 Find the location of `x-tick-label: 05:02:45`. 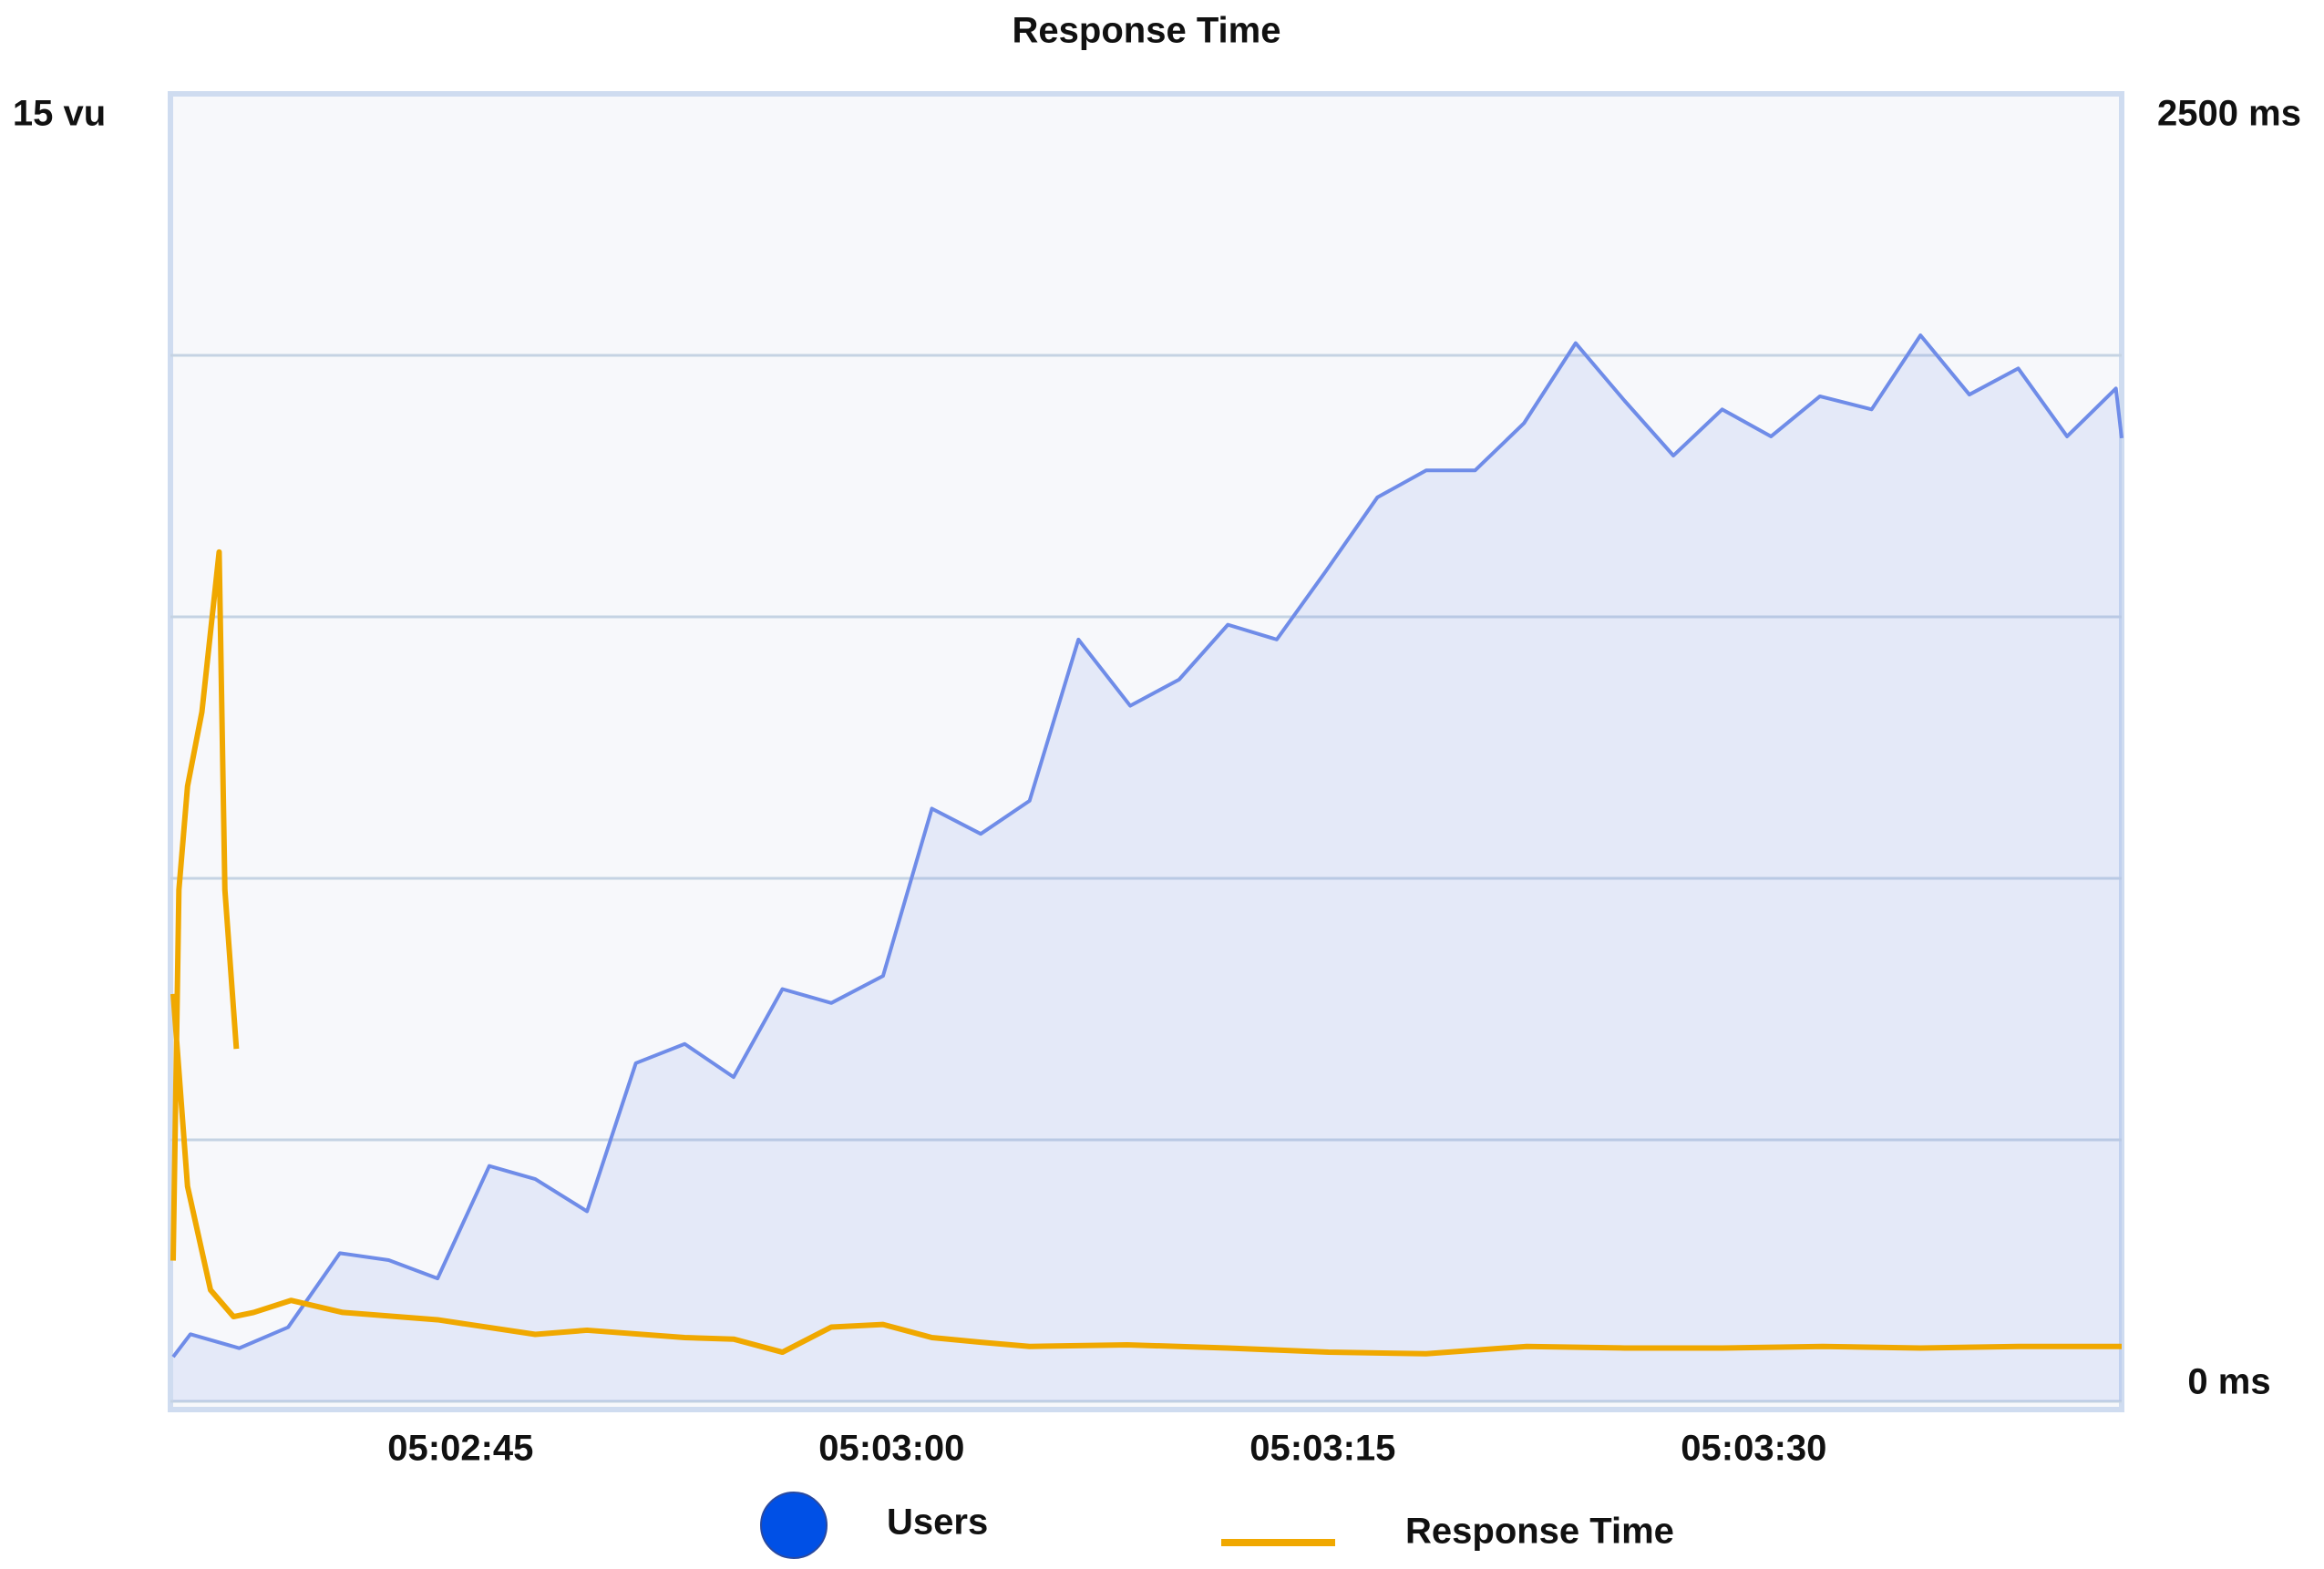

x-tick-label: 05:02:45 is located at coordinates (460, 1449).